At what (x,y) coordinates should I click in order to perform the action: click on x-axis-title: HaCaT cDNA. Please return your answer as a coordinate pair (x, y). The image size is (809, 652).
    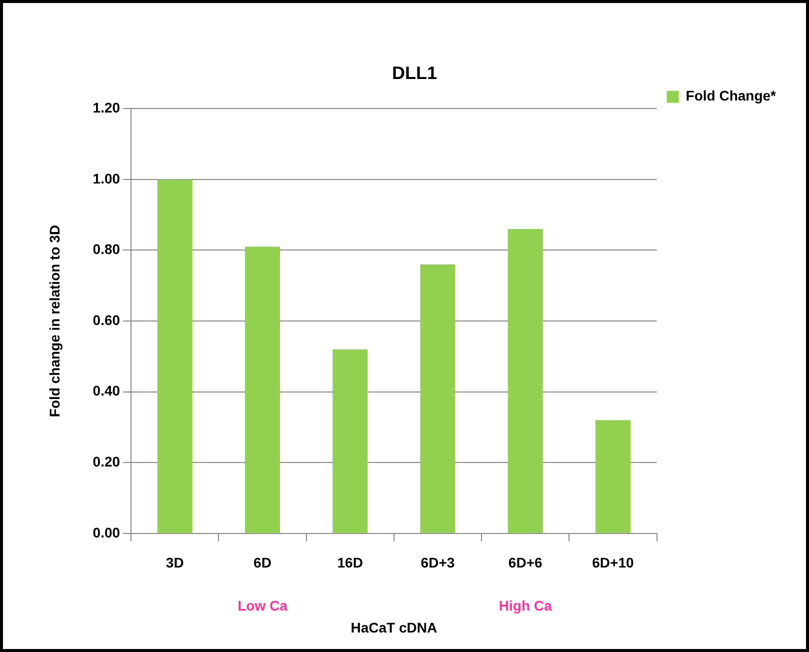
    Looking at the image, I should click on (394, 627).